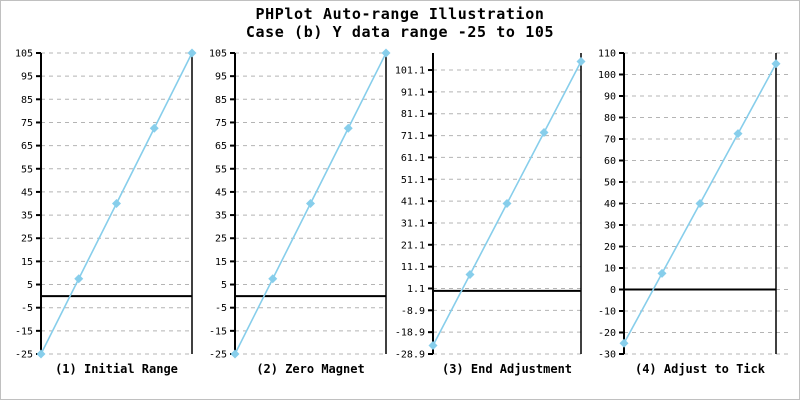 This screenshot has width=800, height=400. Describe the element at coordinates (413, 202) in the screenshot. I see `y-tick-label: 41.1` at that location.